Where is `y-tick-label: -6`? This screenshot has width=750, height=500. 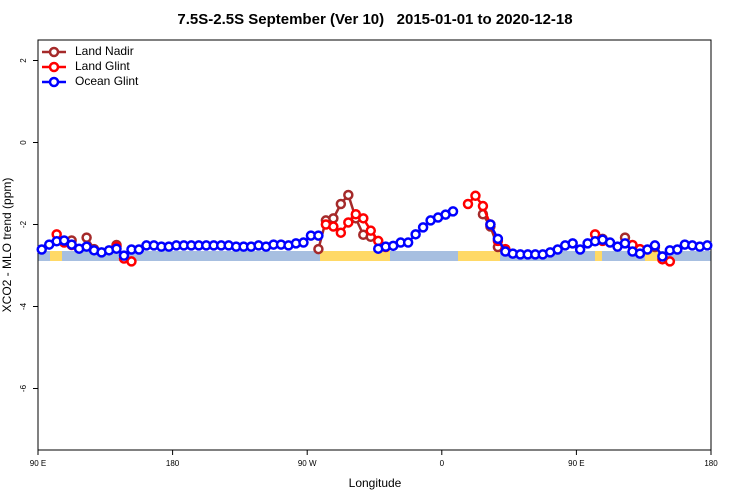
y-tick-label: -6 is located at coordinates (23, 388).